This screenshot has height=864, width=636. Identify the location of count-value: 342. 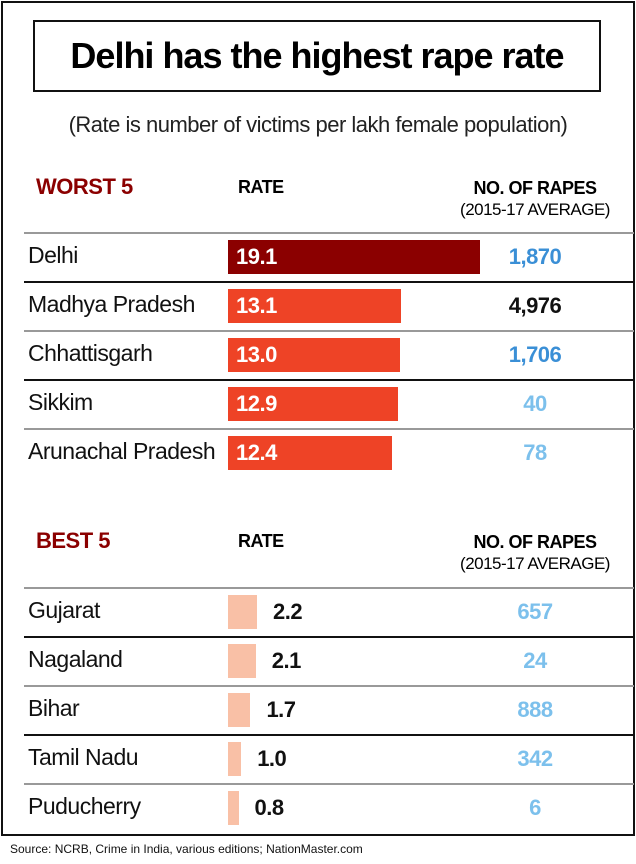
(535, 758).